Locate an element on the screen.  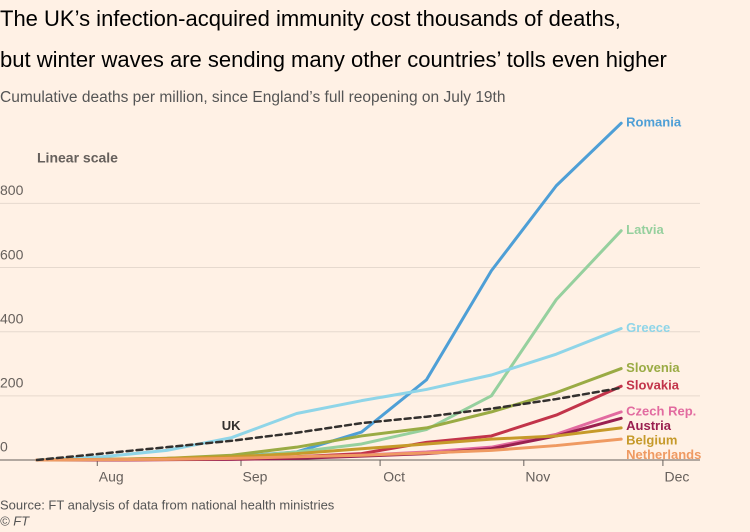
y-tick-label: 800 is located at coordinates (12, 190).